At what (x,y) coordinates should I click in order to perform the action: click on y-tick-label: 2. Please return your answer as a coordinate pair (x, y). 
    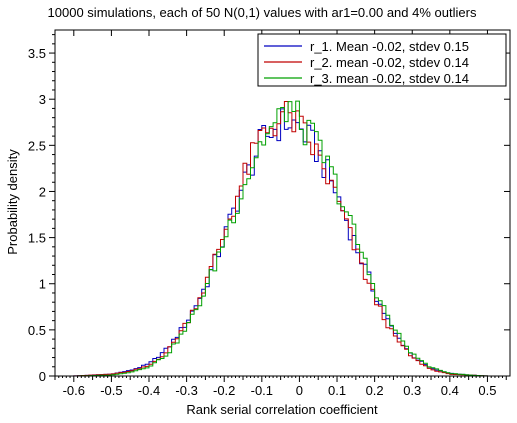
    Looking at the image, I should click on (42, 191).